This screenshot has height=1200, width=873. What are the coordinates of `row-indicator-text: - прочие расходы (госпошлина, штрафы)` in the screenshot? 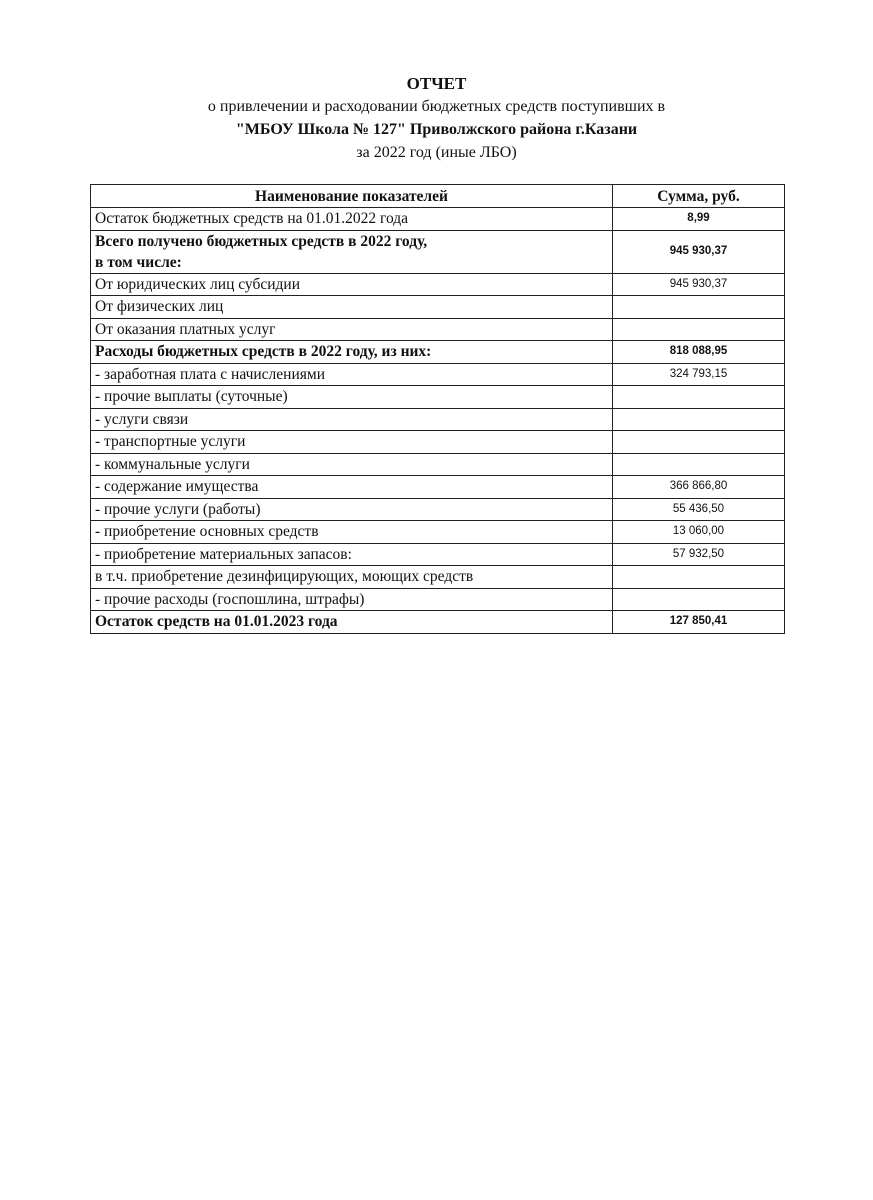 It's located at (230, 599).